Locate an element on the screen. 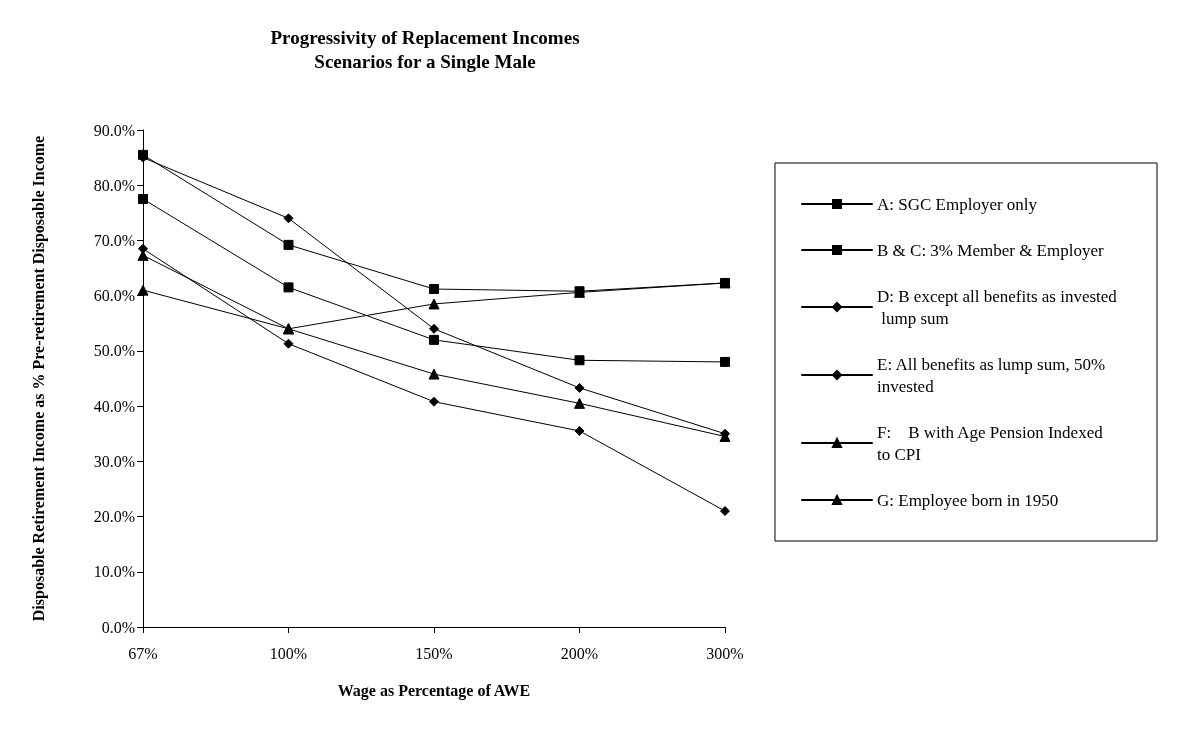 The height and width of the screenshot is (735, 1192). y-tick-label: 80.0% is located at coordinates (114, 185).